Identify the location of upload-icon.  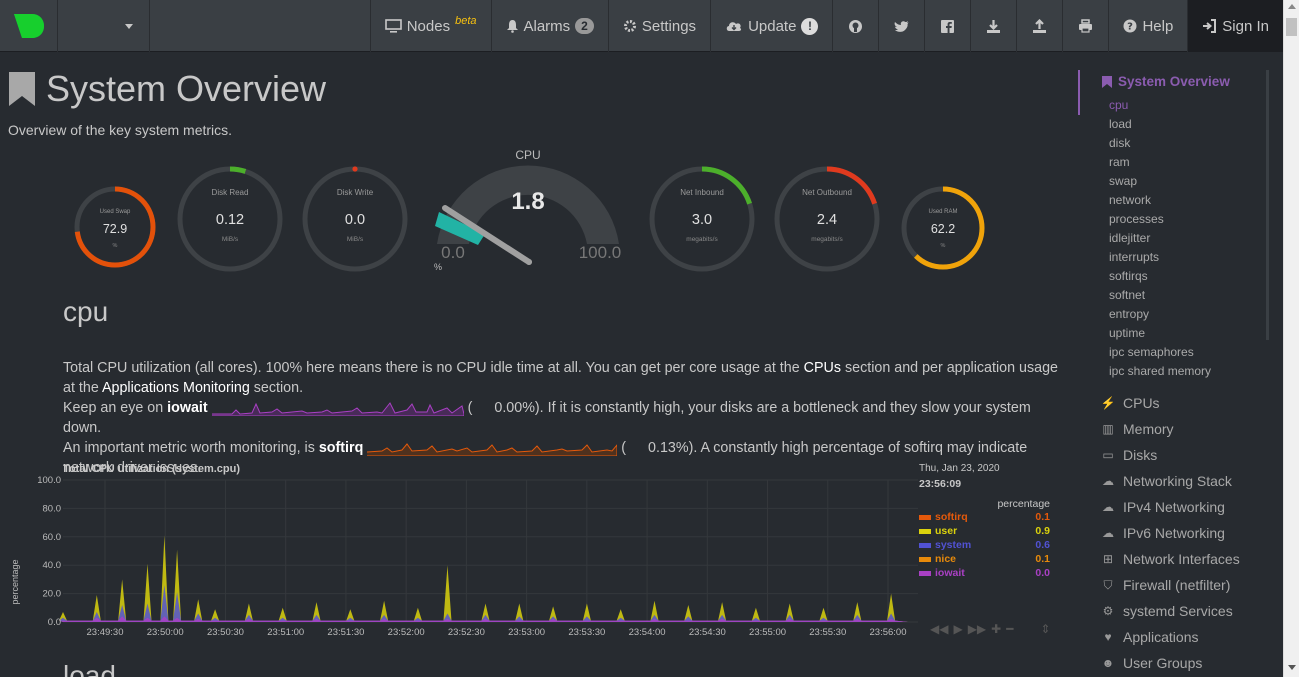
(1040, 25).